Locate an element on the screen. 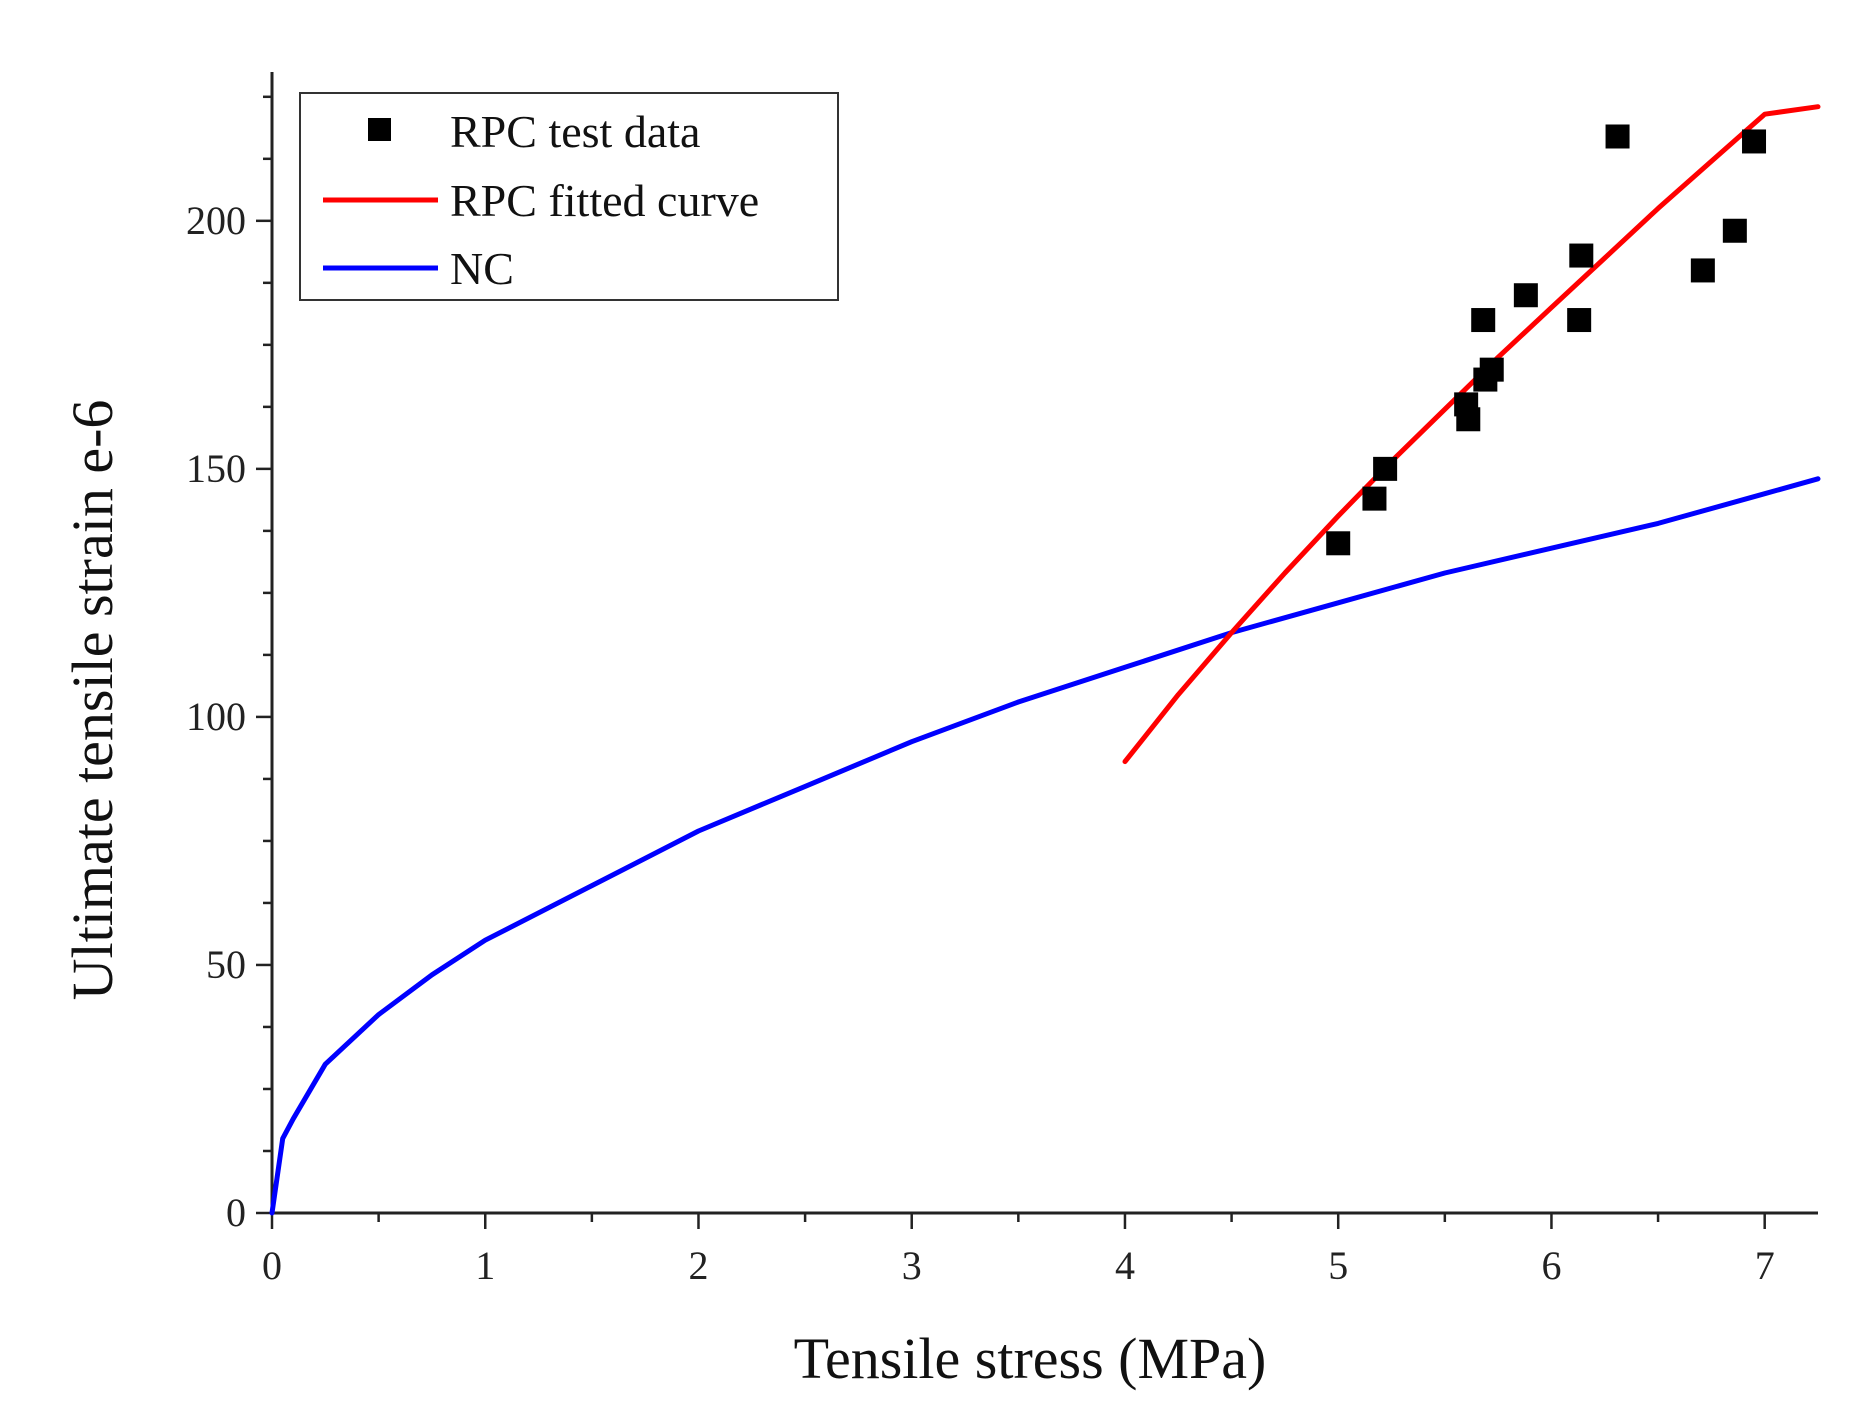 The height and width of the screenshot is (1417, 1853). y-tick-label: 150 is located at coordinates (216, 468).